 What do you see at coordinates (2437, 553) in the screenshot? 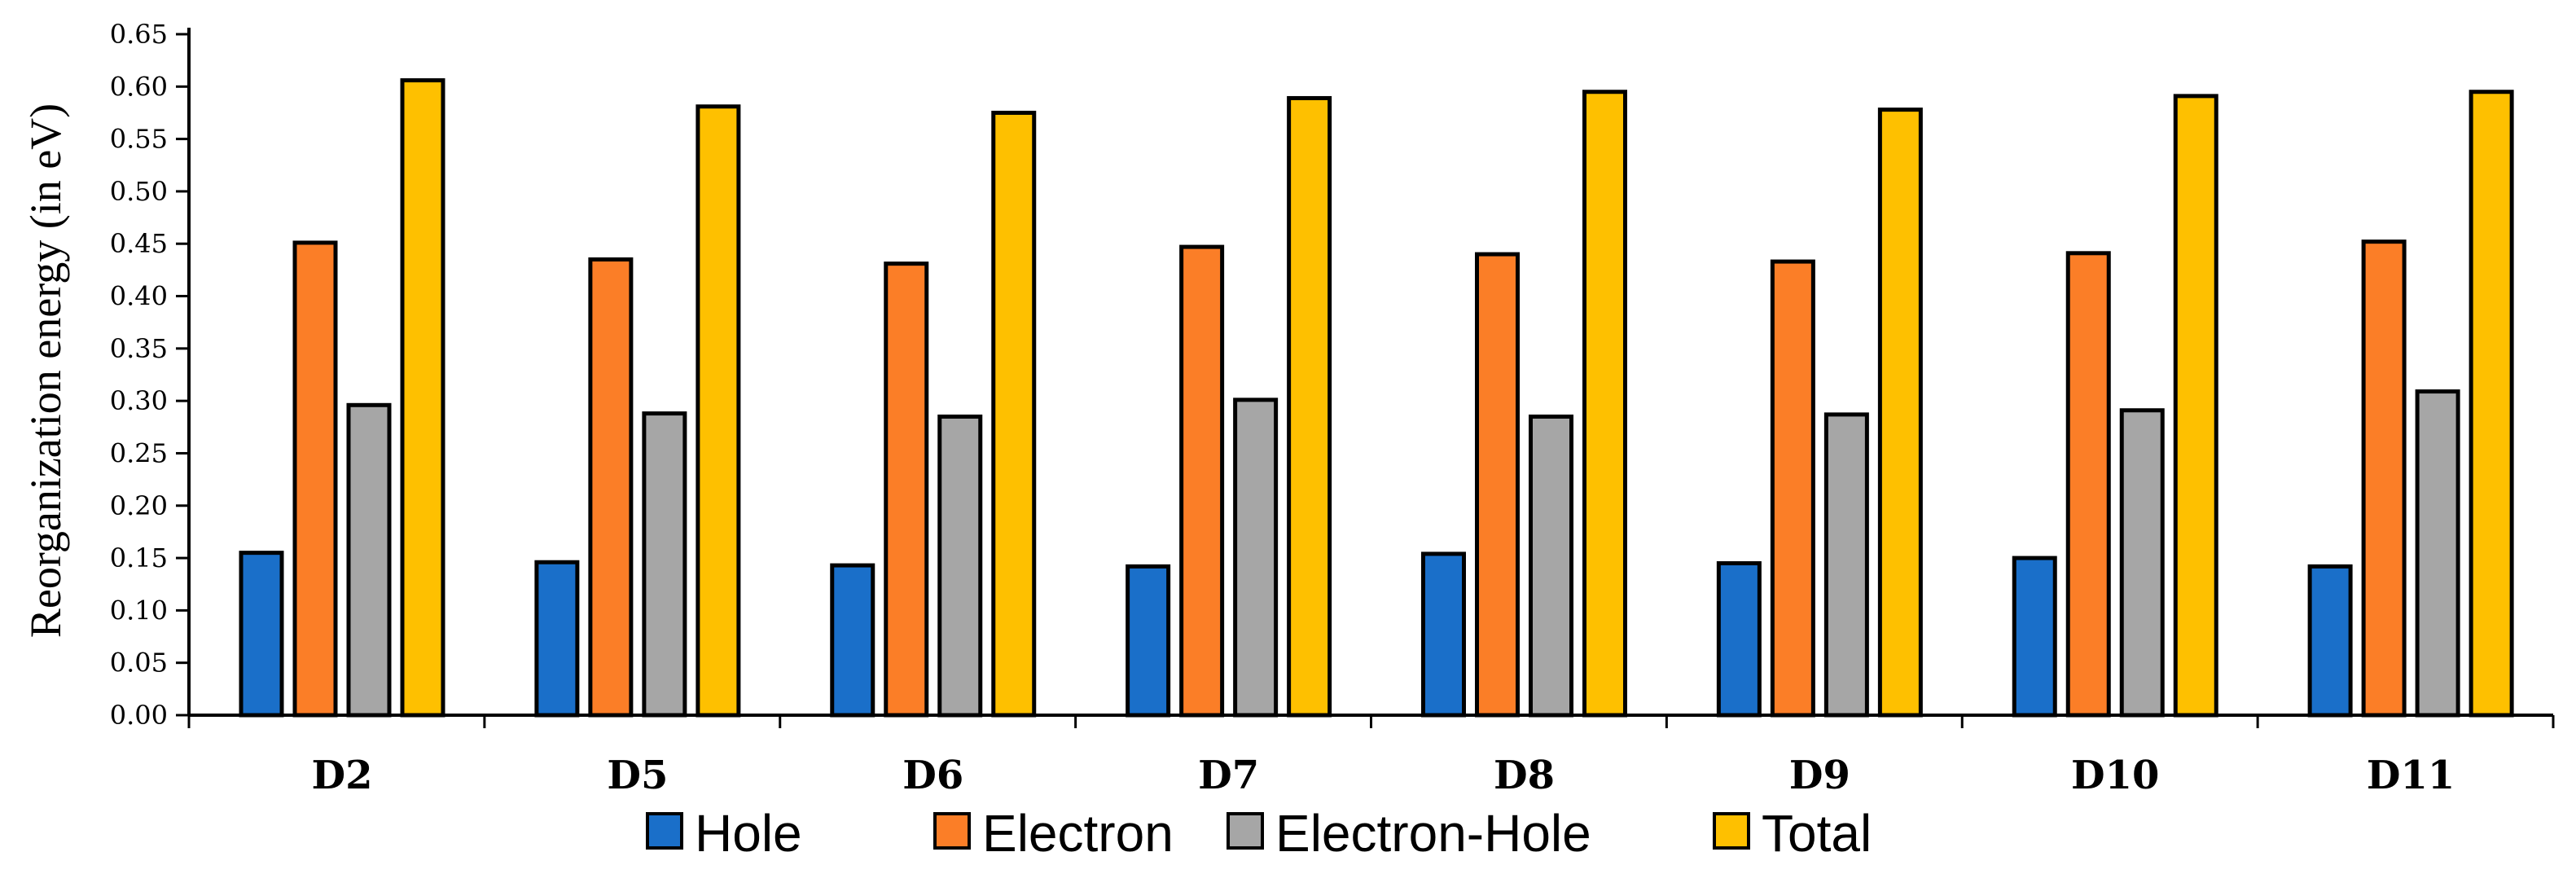
I see `bar-electron-hole-d11` at bounding box center [2437, 553].